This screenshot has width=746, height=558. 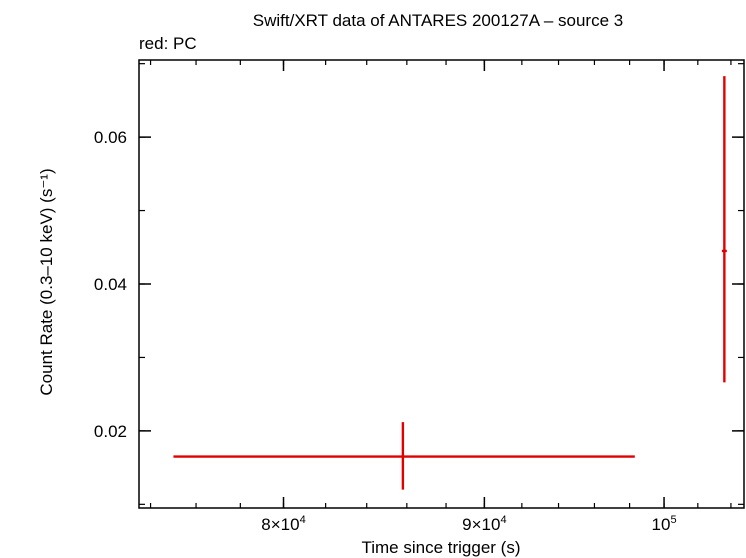 I want to click on x-tick-label: 105, so click(x=664, y=524).